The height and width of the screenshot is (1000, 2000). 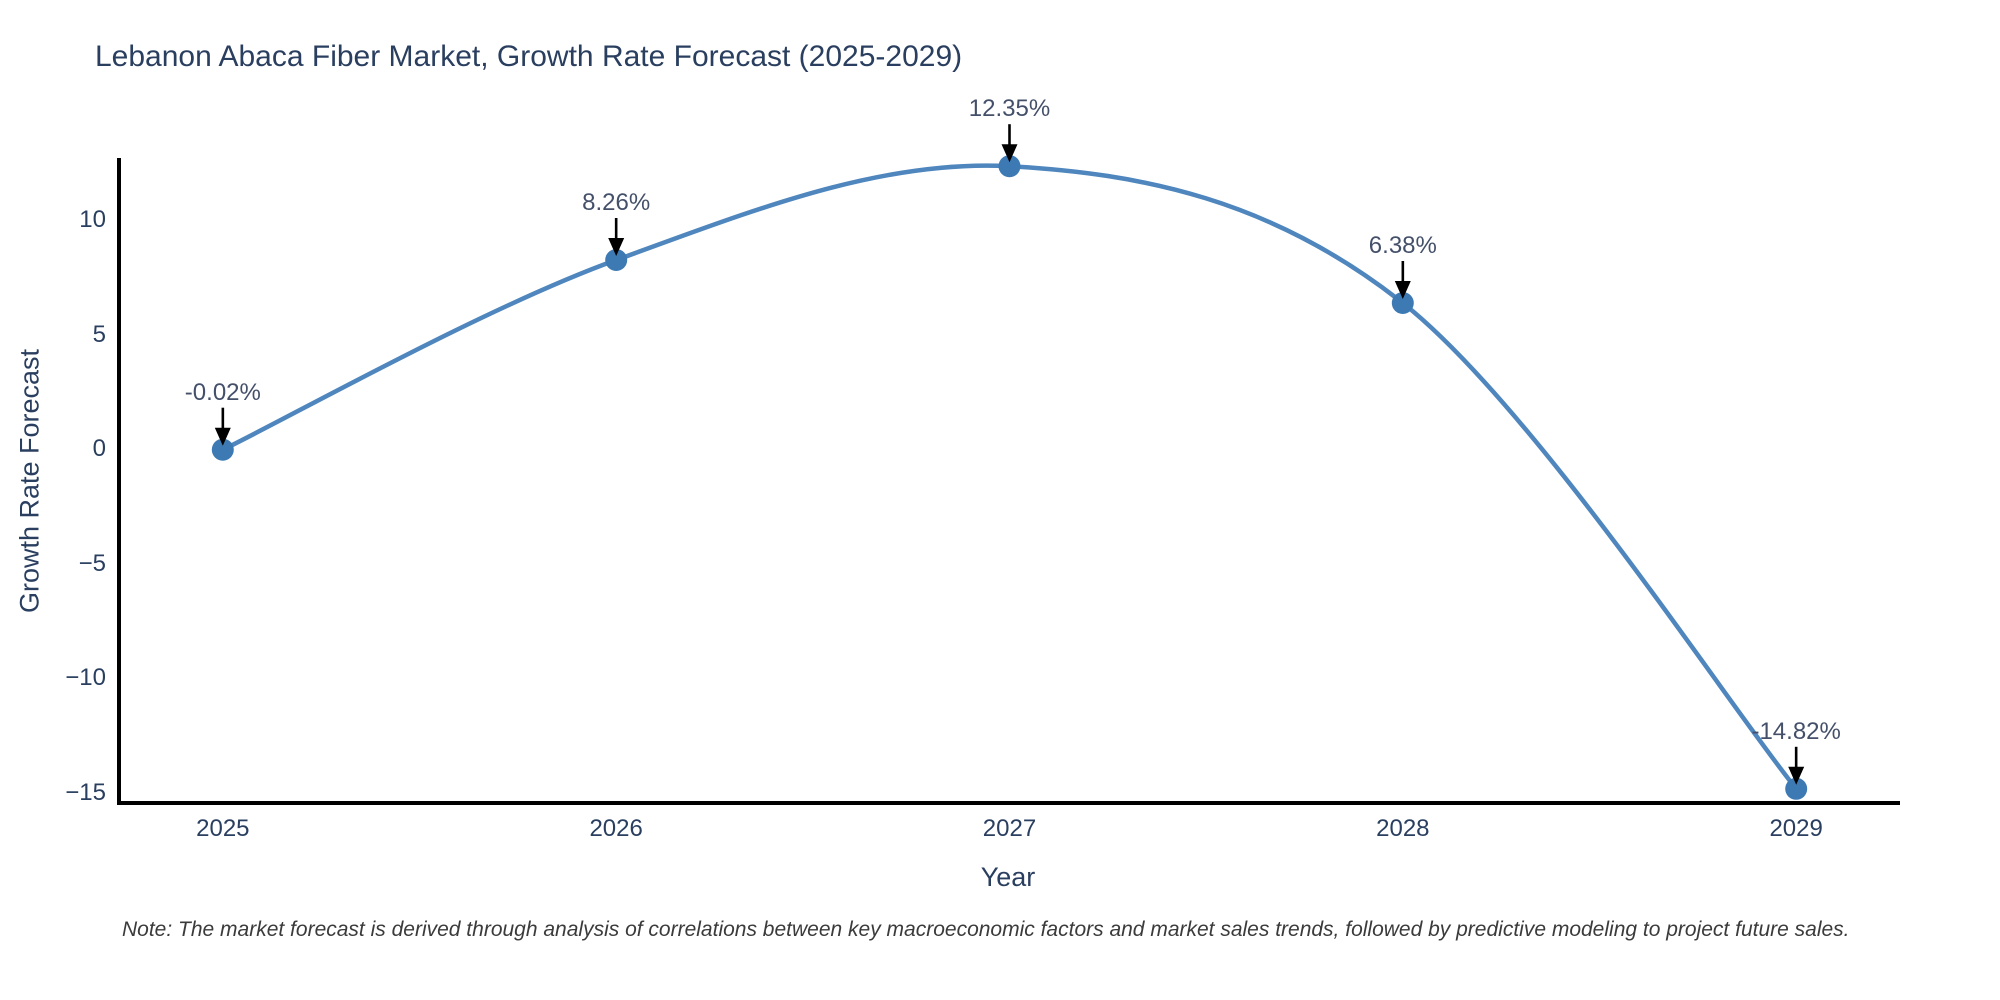 I want to click on y-tick-label: −5, so click(x=92, y=563).